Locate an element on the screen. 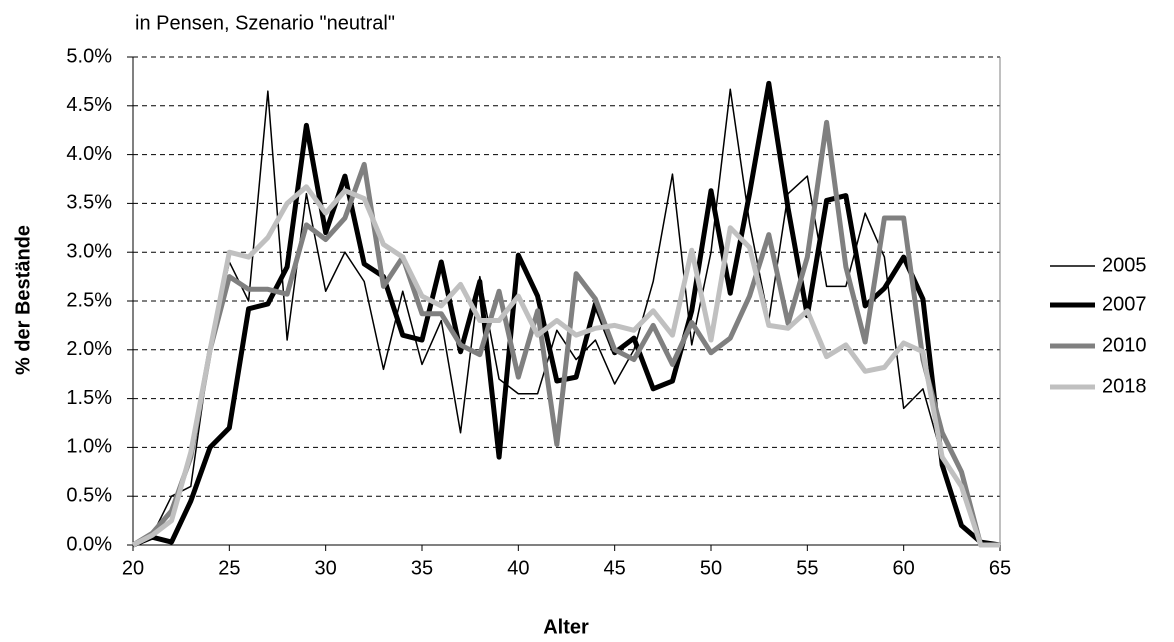 This screenshot has height=642, width=1174. legend-label: 2018 is located at coordinates (1124, 386).